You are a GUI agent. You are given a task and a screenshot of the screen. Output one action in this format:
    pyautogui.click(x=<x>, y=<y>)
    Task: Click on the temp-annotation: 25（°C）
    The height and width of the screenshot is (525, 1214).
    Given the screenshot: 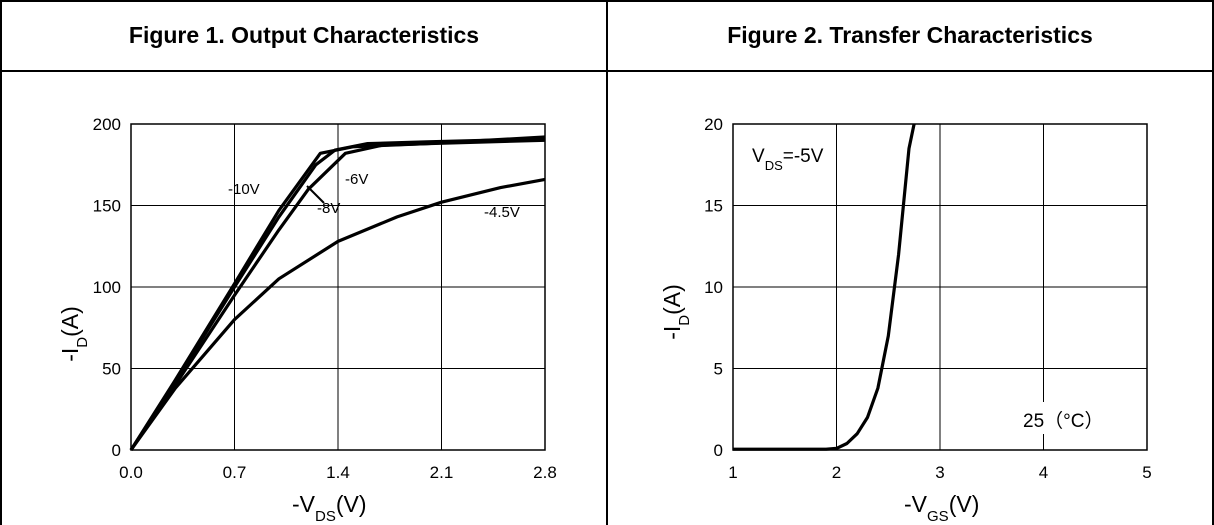 What is the action you would take?
    pyautogui.click(x=1063, y=421)
    